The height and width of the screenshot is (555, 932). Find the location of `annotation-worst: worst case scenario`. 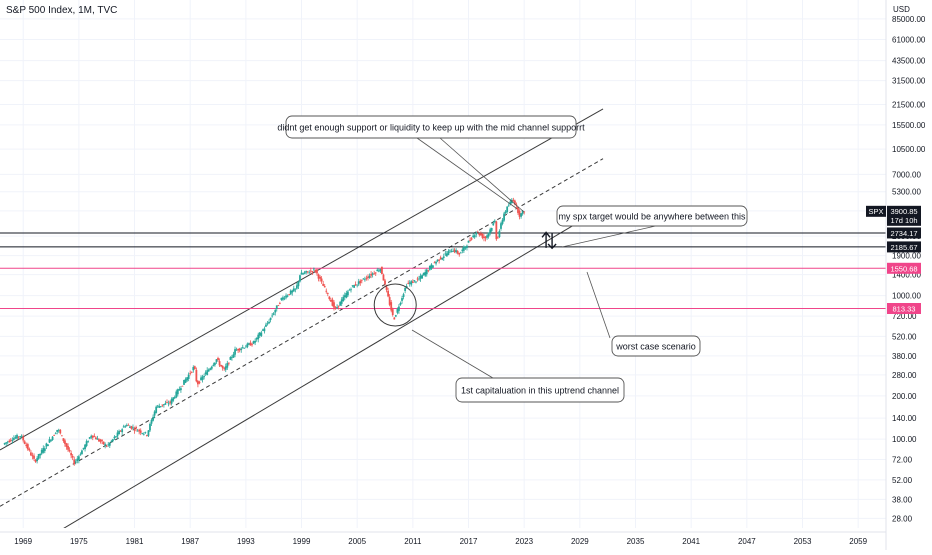

annotation-worst: worst case scenario is located at coordinates (656, 346).